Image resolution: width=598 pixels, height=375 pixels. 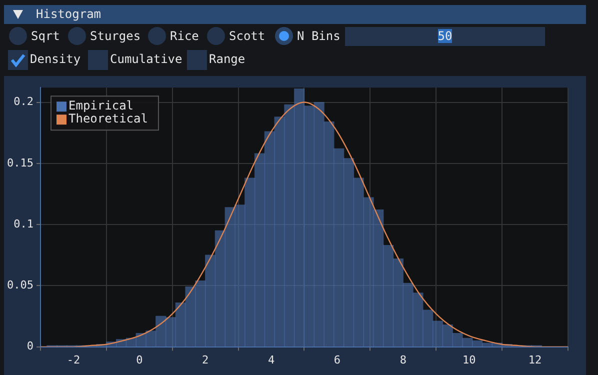 What do you see at coordinates (55, 59) in the screenshot?
I see `text: Density` at bounding box center [55, 59].